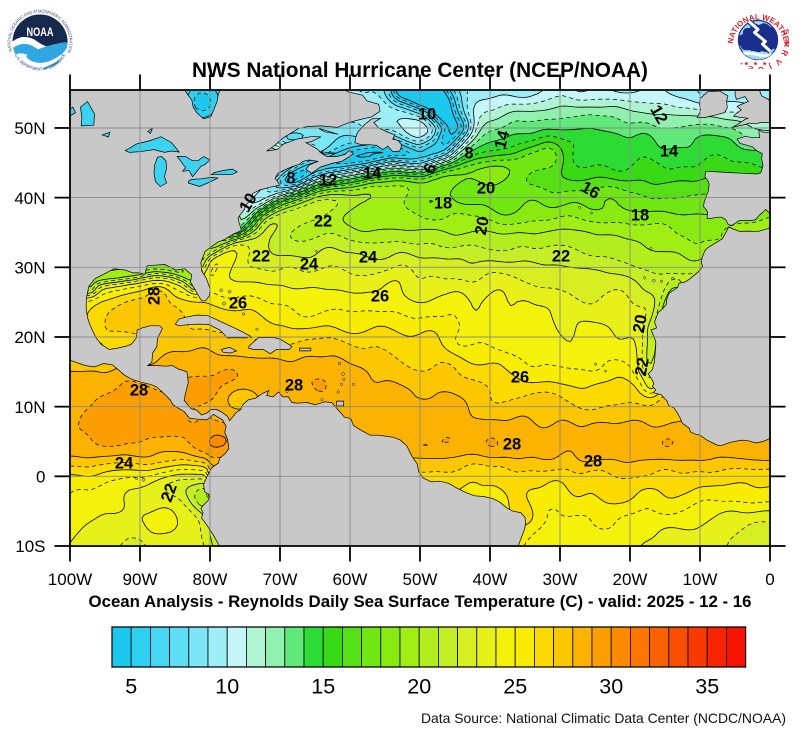  What do you see at coordinates (29, 337) in the screenshot?
I see `svg-text: 20N` at bounding box center [29, 337].